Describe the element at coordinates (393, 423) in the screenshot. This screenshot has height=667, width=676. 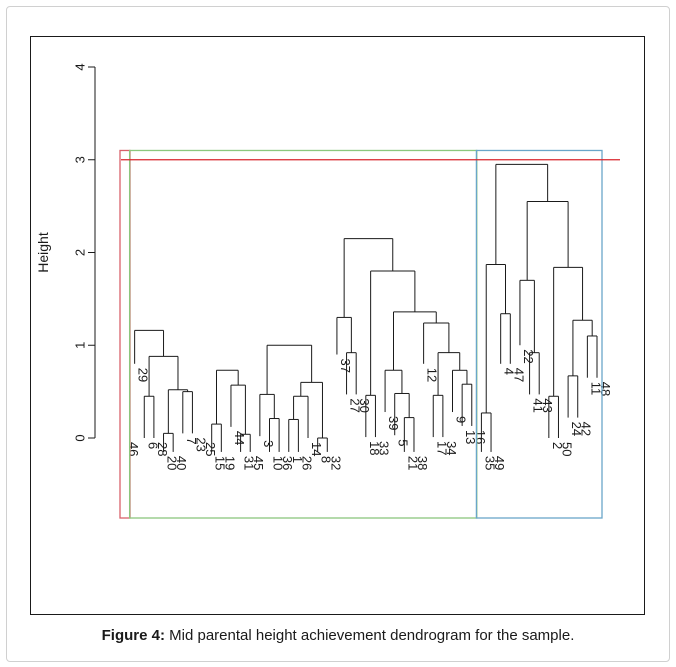
I see `leaf-label: 39` at that location.